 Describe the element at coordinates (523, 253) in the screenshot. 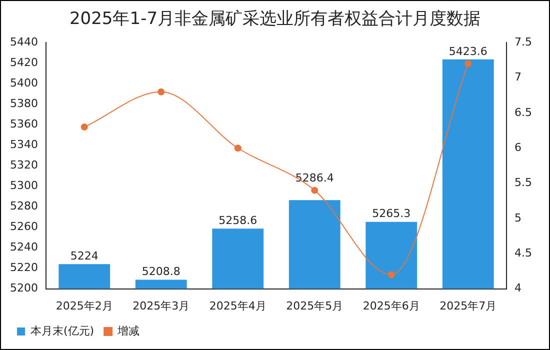

I see `y2-tick-label: 4.5` at that location.